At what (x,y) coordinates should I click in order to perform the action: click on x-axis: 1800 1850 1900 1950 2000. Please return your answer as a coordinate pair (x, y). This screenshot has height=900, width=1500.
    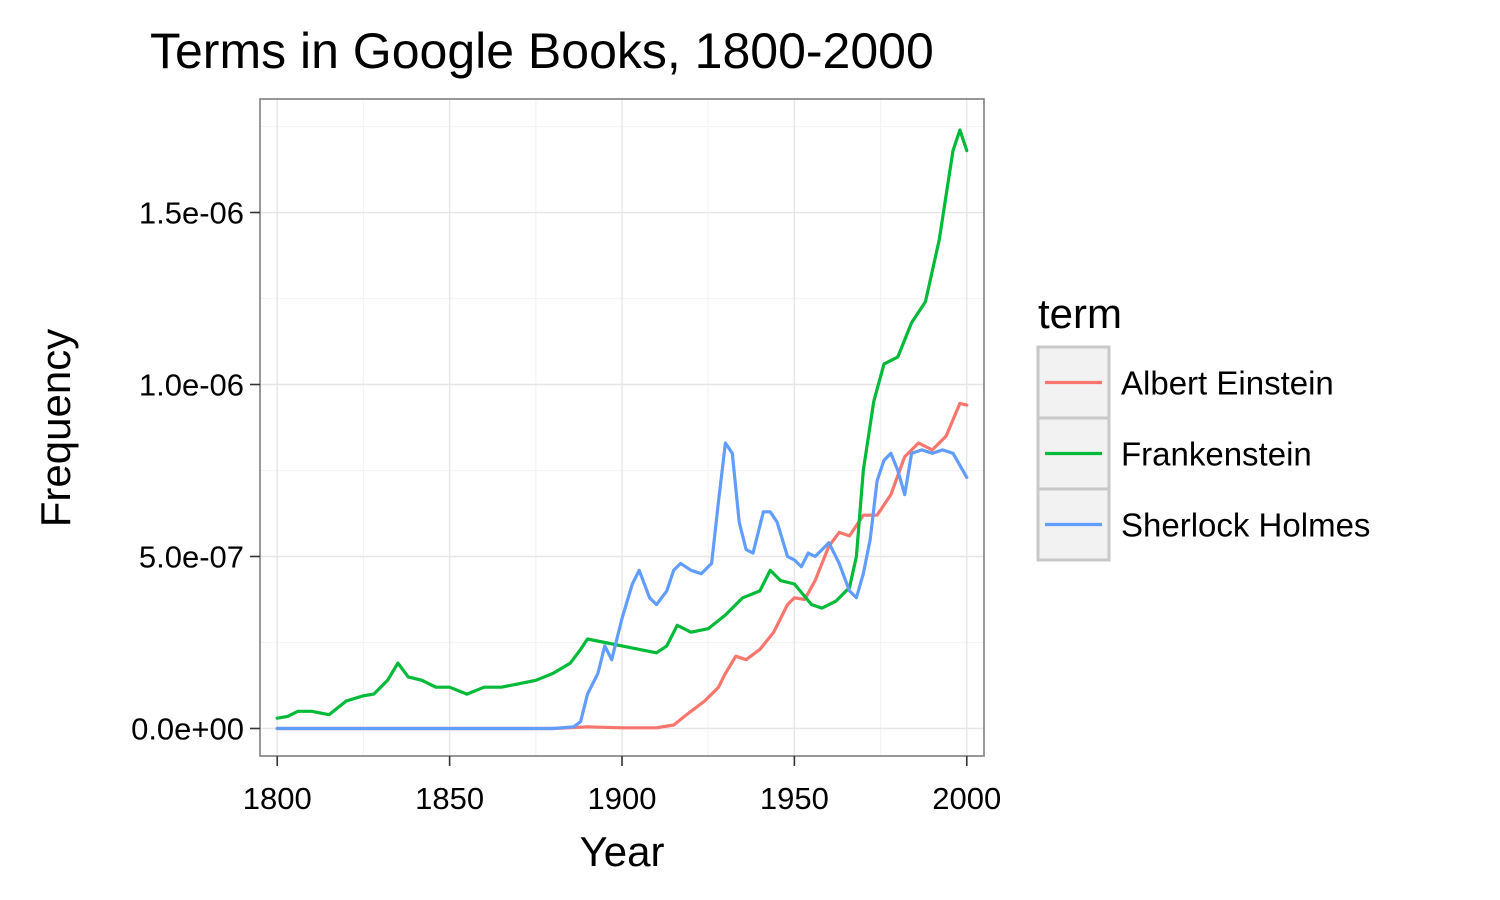
    Looking at the image, I should click on (622, 786).